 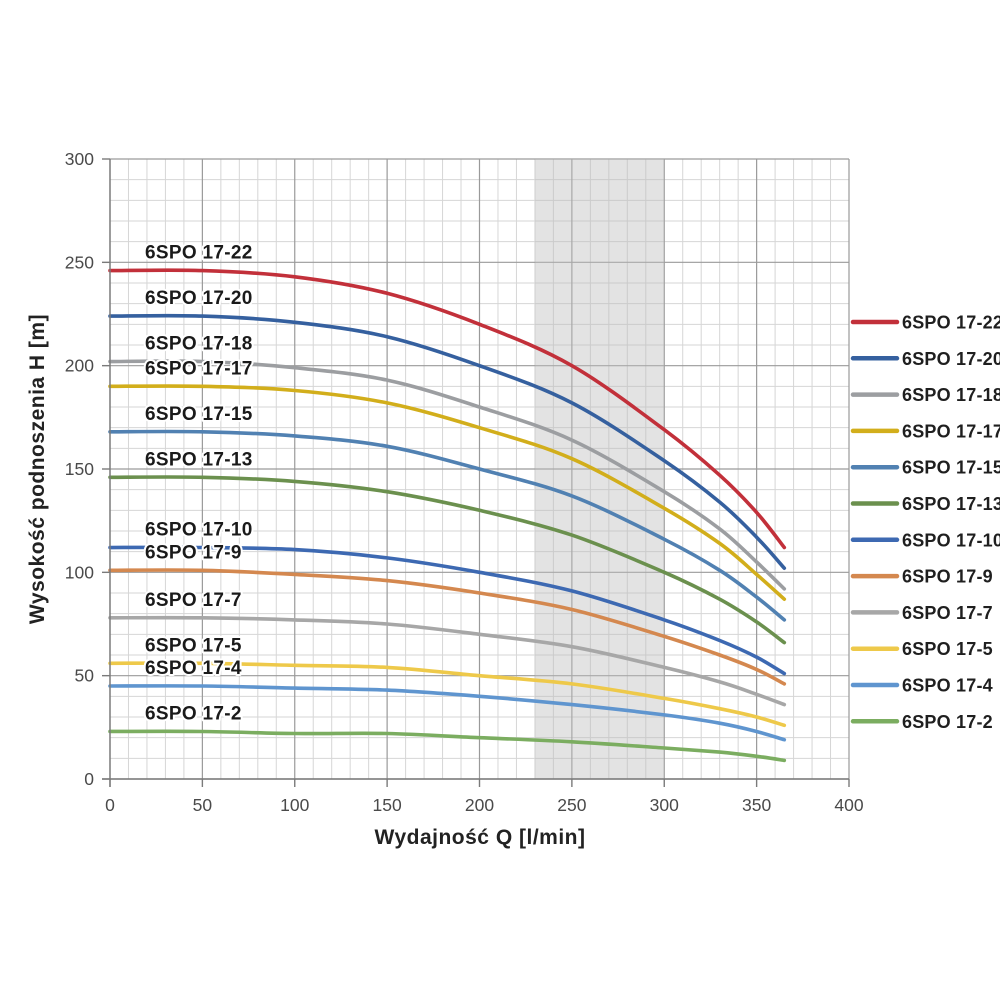 What do you see at coordinates (387, 805) in the screenshot?
I see `x-tick-label: 150` at bounding box center [387, 805].